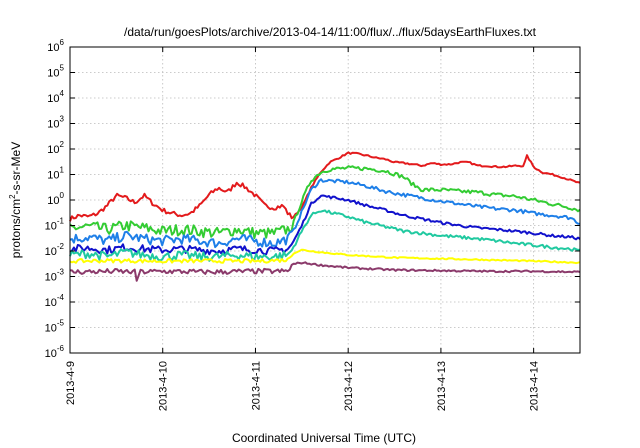 The height and width of the screenshot is (448, 640). I want to click on x-tick-label: 2013-4-12, so click(349, 386).